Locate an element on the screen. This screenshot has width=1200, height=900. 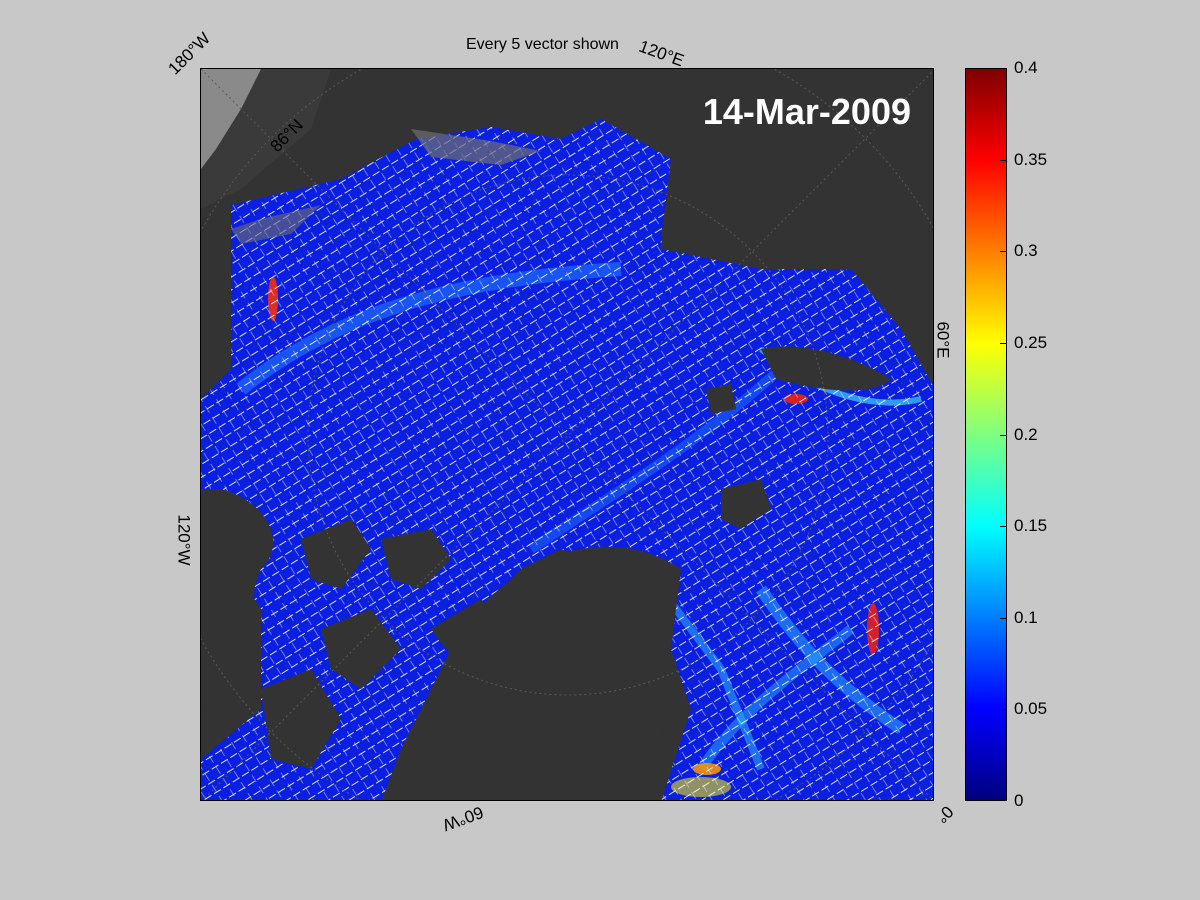
colorbar-tick-label: 0.35 is located at coordinates (1031, 159).